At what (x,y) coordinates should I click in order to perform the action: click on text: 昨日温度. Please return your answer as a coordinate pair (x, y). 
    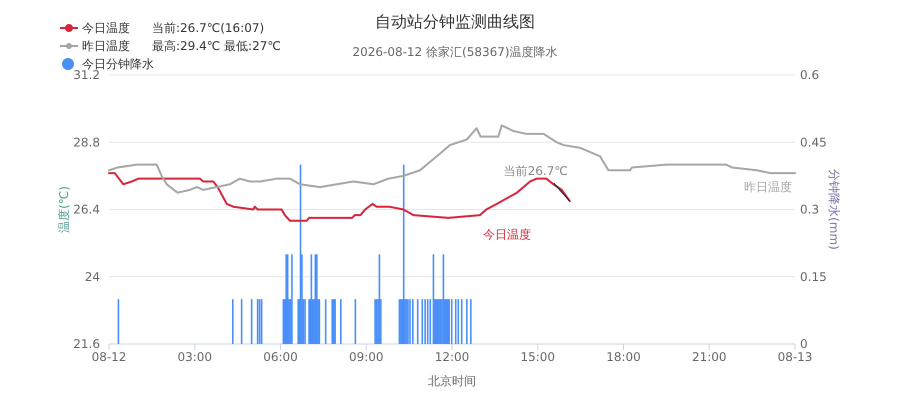
    Looking at the image, I should click on (768, 187).